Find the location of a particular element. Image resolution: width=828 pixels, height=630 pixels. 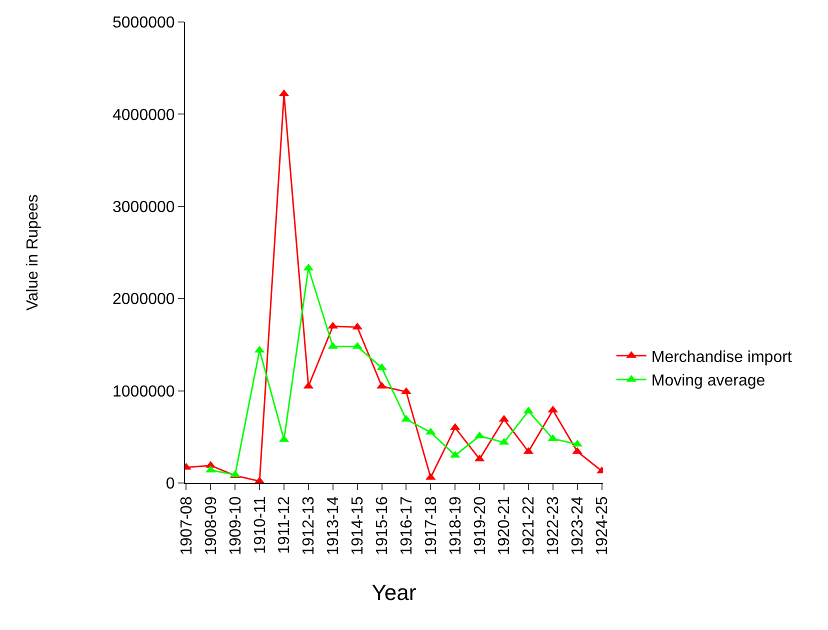

x-tick-label: 1914-15 is located at coordinates (358, 526).